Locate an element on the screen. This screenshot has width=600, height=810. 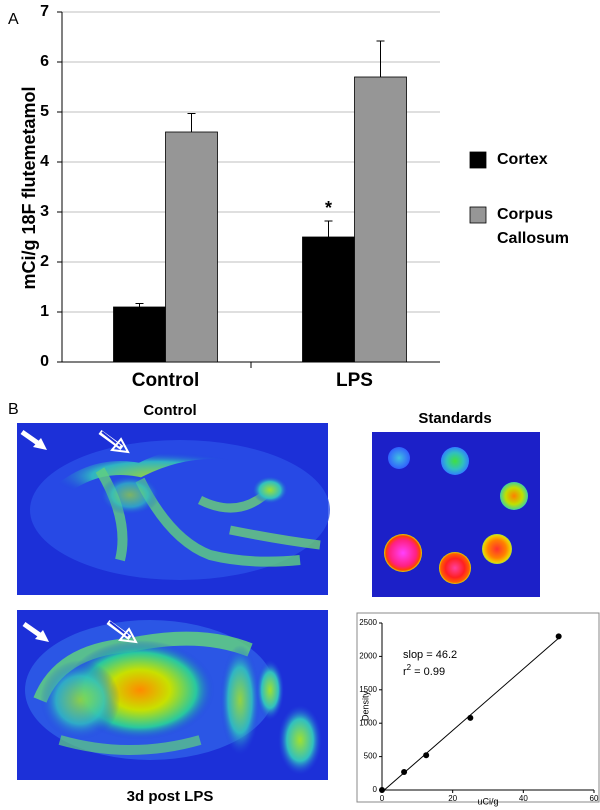
y-tick-label: 1500 is located at coordinates (368, 689).